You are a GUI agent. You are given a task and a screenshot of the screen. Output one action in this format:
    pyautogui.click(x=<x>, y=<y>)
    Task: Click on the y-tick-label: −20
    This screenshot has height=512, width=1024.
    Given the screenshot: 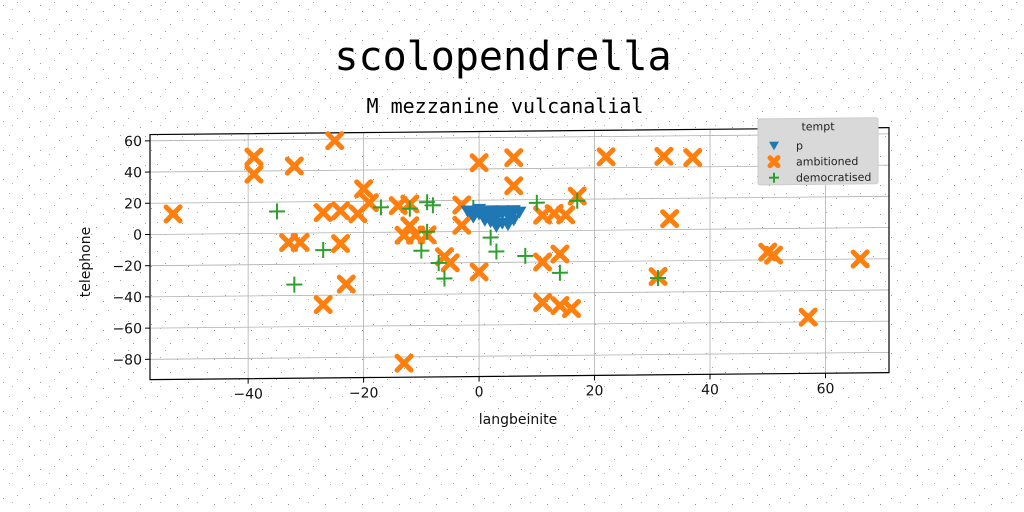 What is the action you would take?
    pyautogui.click(x=127, y=267)
    